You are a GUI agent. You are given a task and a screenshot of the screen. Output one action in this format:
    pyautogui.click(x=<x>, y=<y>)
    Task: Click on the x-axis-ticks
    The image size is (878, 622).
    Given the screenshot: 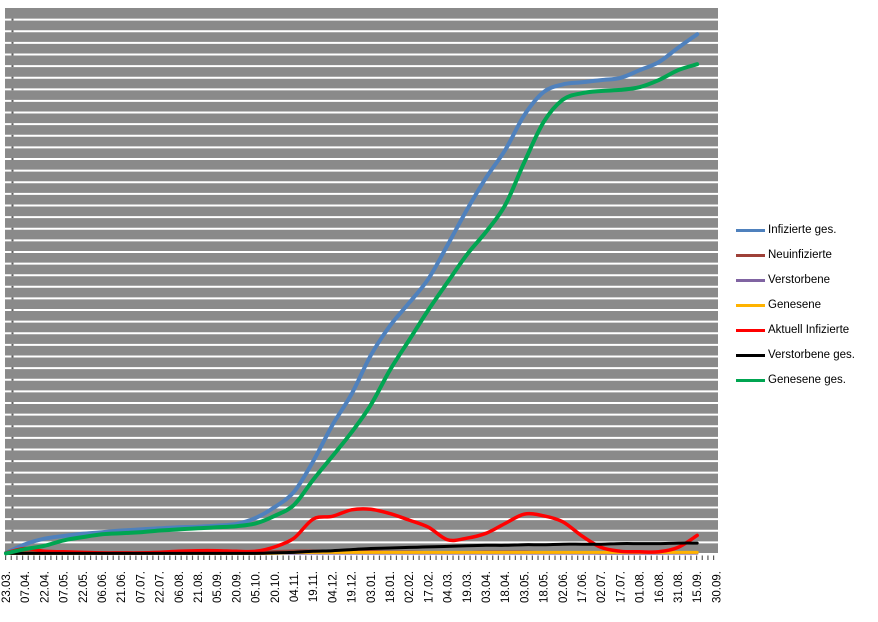 What is the action you would take?
    pyautogui.click(x=360, y=557)
    